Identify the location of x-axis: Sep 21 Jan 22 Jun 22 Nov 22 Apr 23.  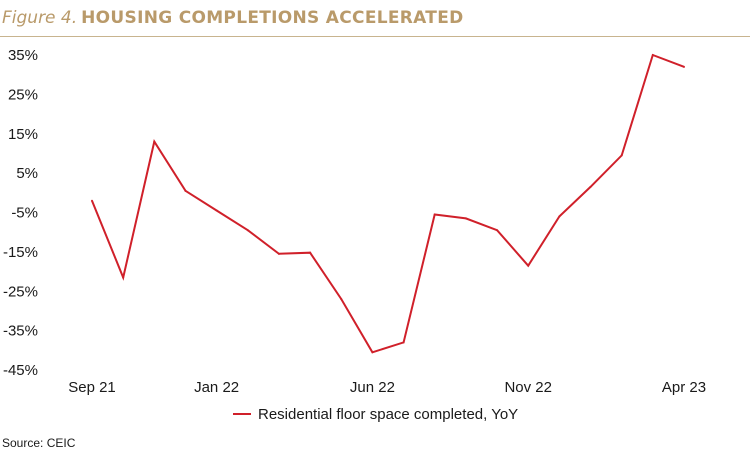
(387, 387).